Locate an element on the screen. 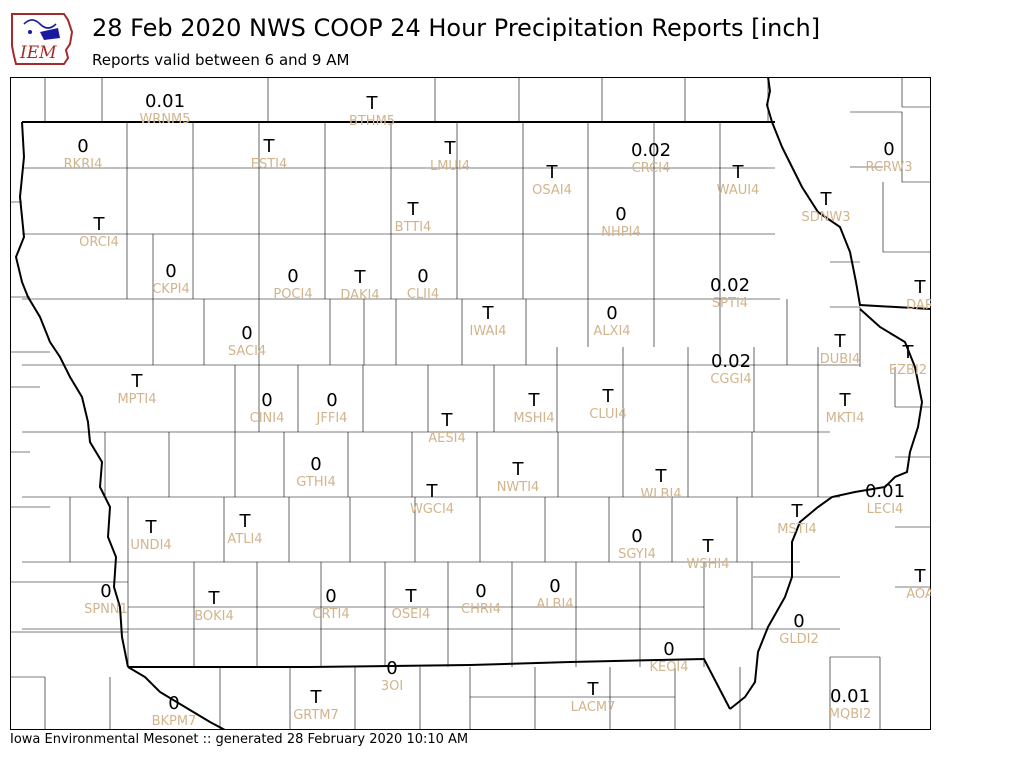 The height and width of the screenshot is (768, 1024). station-label: ORCI4 is located at coordinates (99, 242).